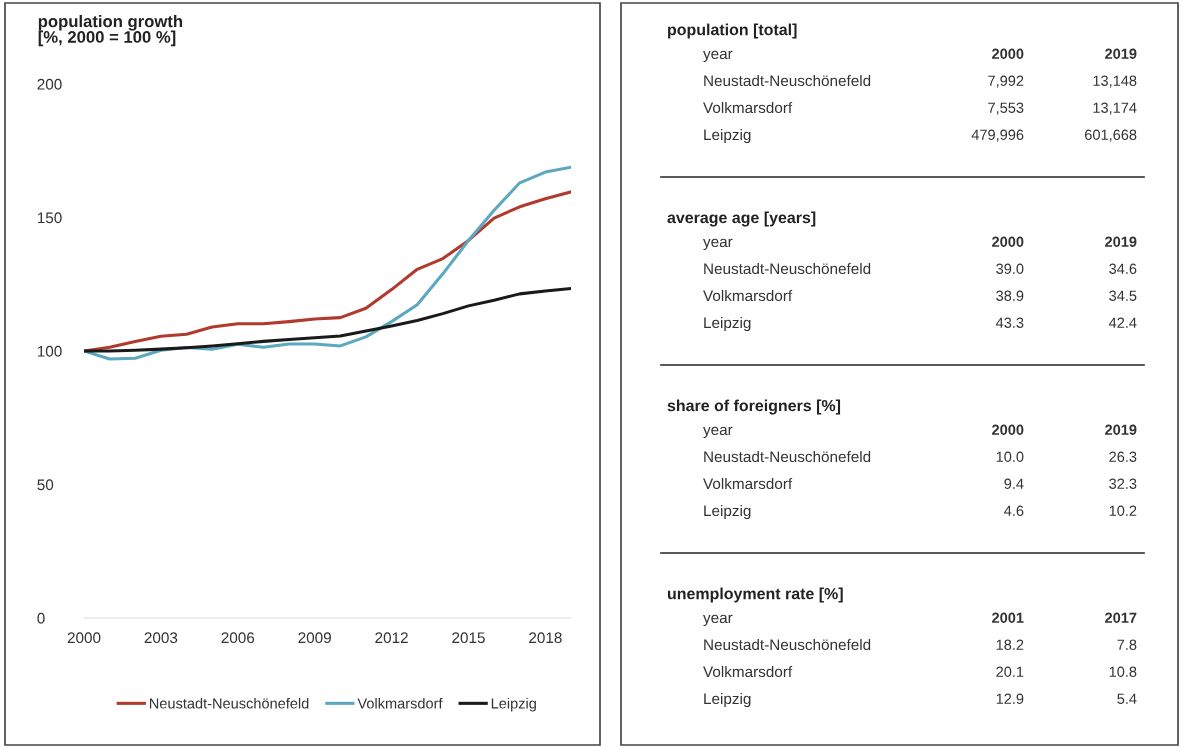  Describe the element at coordinates (732, 31) in the screenshot. I see `text: population [total]` at that location.